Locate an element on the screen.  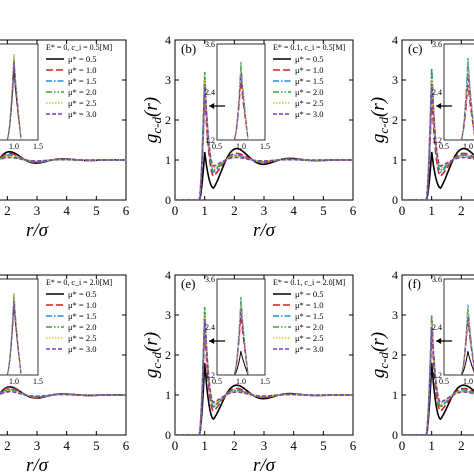
legend-header: E* = 0, c_i = 2.0[M] is located at coordinates (79, 282).